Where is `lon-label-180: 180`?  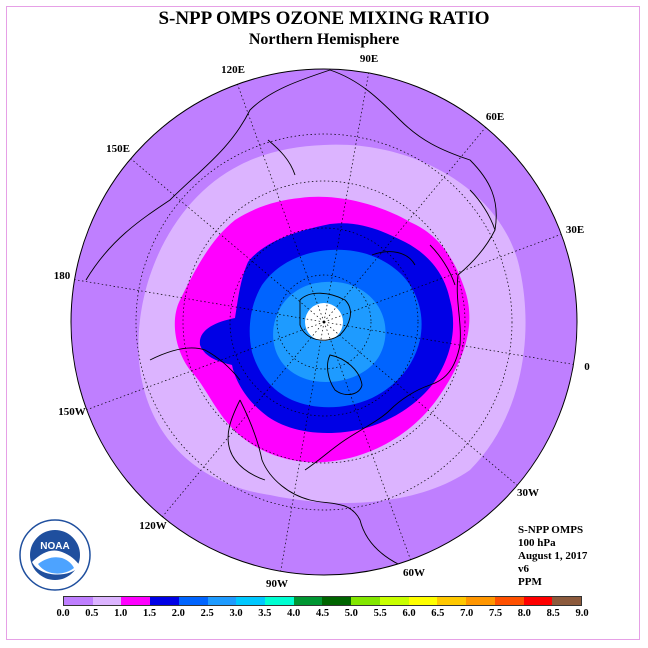
lon-label-180: 180 is located at coordinates (62, 276).